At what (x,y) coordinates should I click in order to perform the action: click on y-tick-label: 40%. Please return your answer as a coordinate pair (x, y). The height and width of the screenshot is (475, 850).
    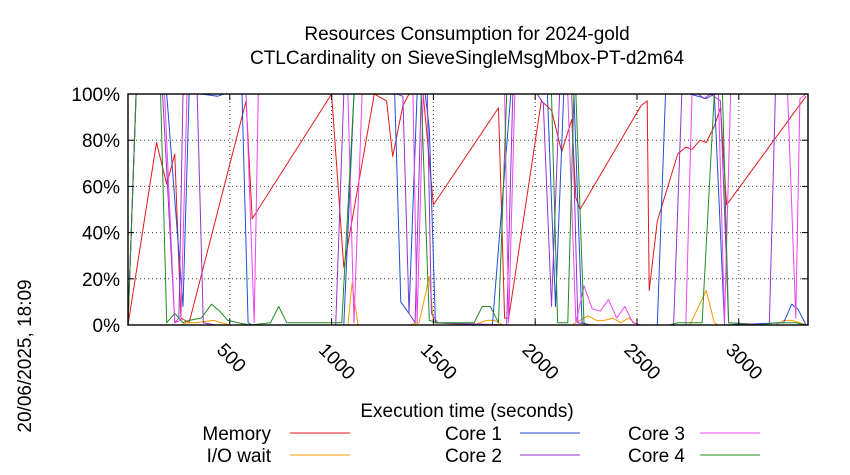
    Looking at the image, I should click on (101, 234).